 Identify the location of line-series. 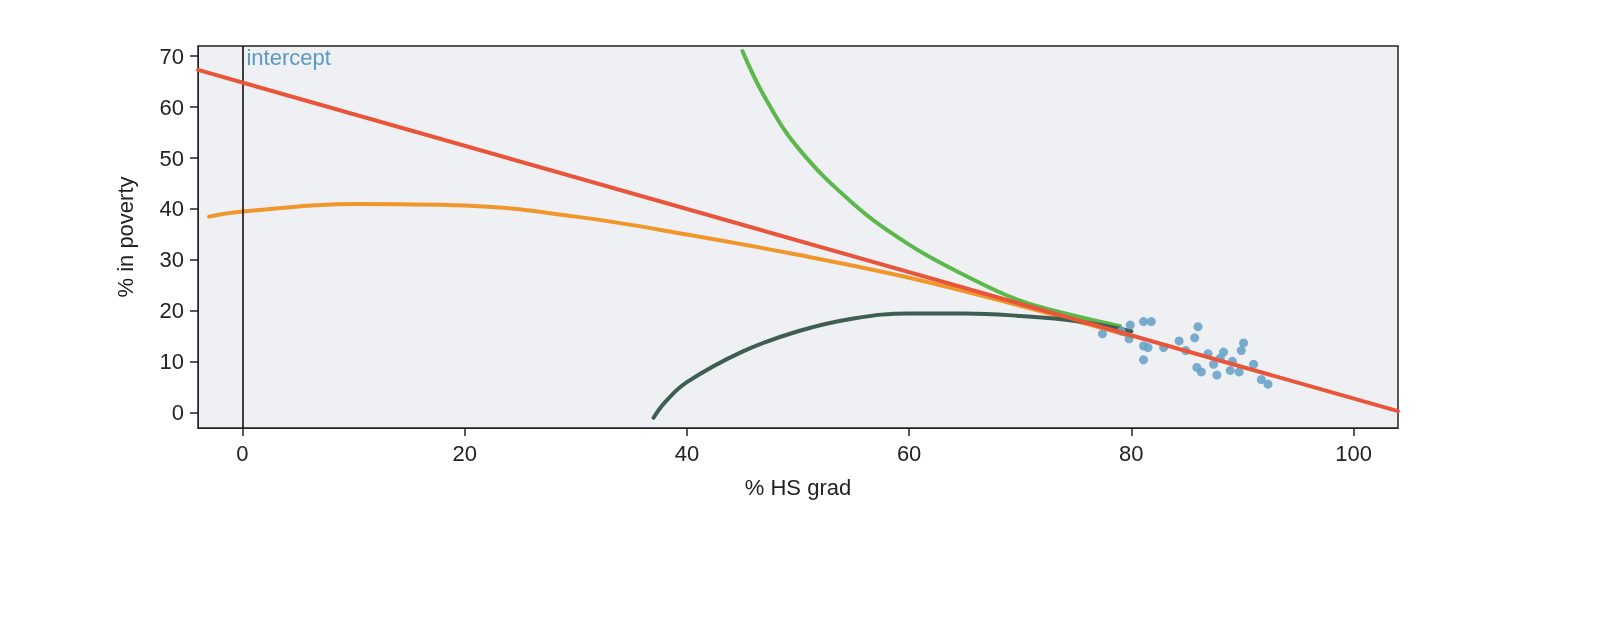
(892, 365).